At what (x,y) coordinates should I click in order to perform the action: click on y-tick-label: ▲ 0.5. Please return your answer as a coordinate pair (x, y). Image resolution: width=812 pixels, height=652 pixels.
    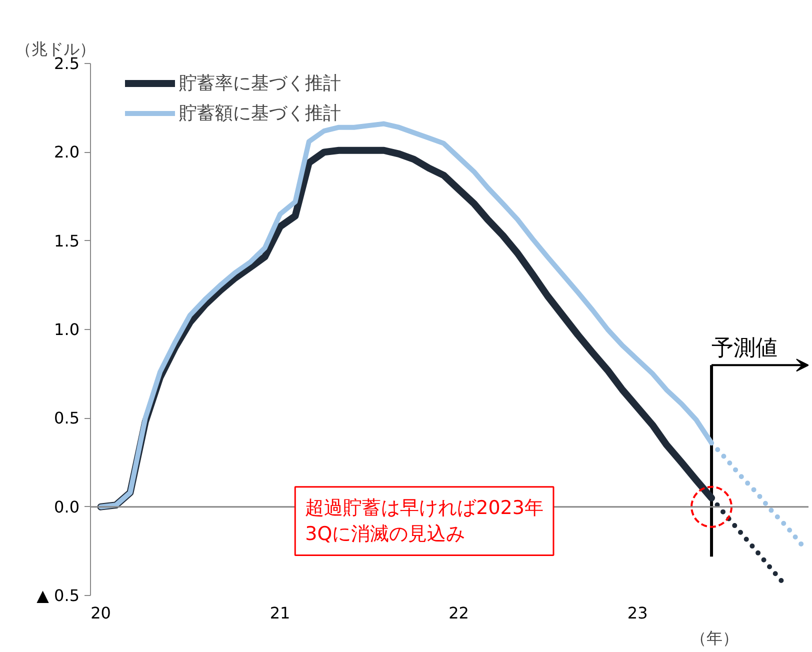
    Looking at the image, I should click on (58, 595).